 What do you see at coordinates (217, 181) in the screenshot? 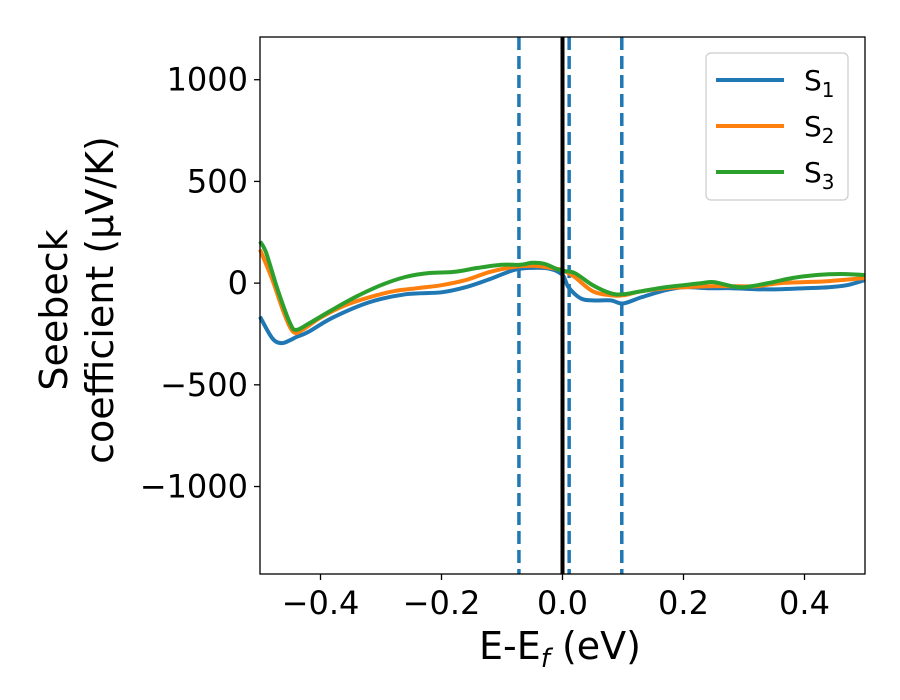
I see `y-tick-label: 500` at bounding box center [217, 181].